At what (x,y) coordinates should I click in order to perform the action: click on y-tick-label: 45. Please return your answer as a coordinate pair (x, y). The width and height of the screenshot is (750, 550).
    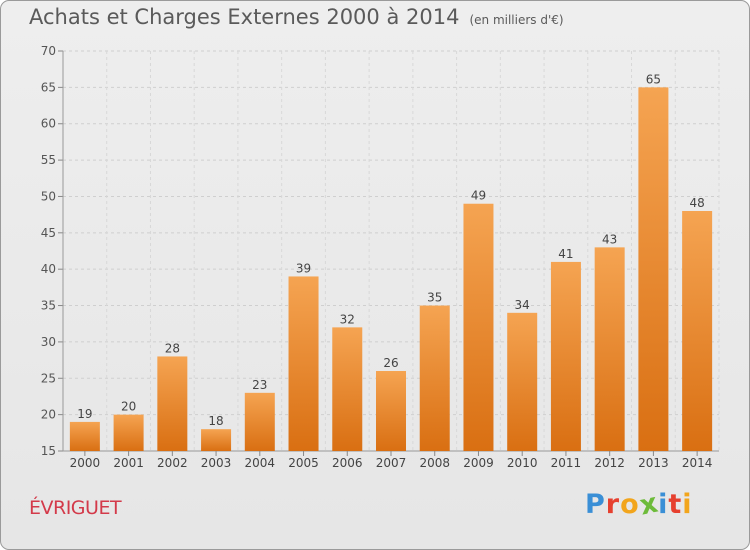
    Looking at the image, I should click on (48, 233).